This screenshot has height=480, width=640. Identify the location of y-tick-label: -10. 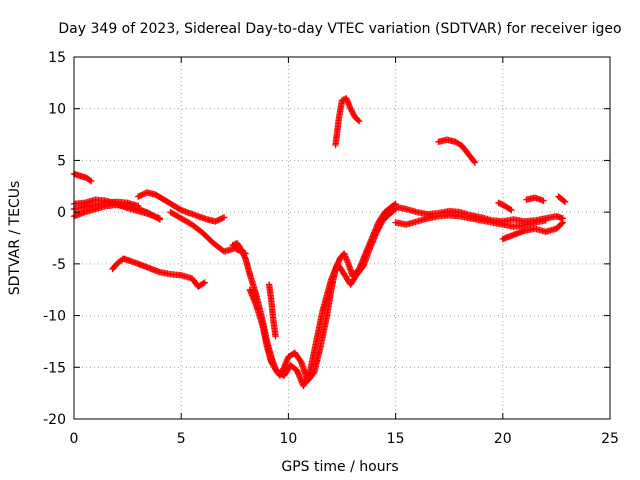
(54, 317).